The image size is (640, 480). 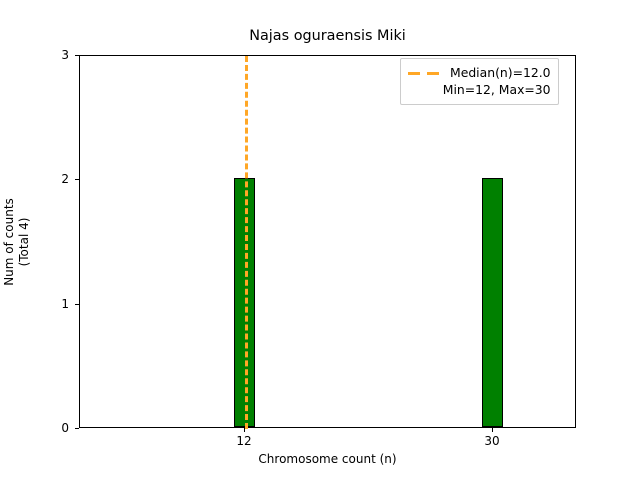 What do you see at coordinates (327, 36) in the screenshot?
I see `chart-title: Najas oguraensis Miki` at bounding box center [327, 36].